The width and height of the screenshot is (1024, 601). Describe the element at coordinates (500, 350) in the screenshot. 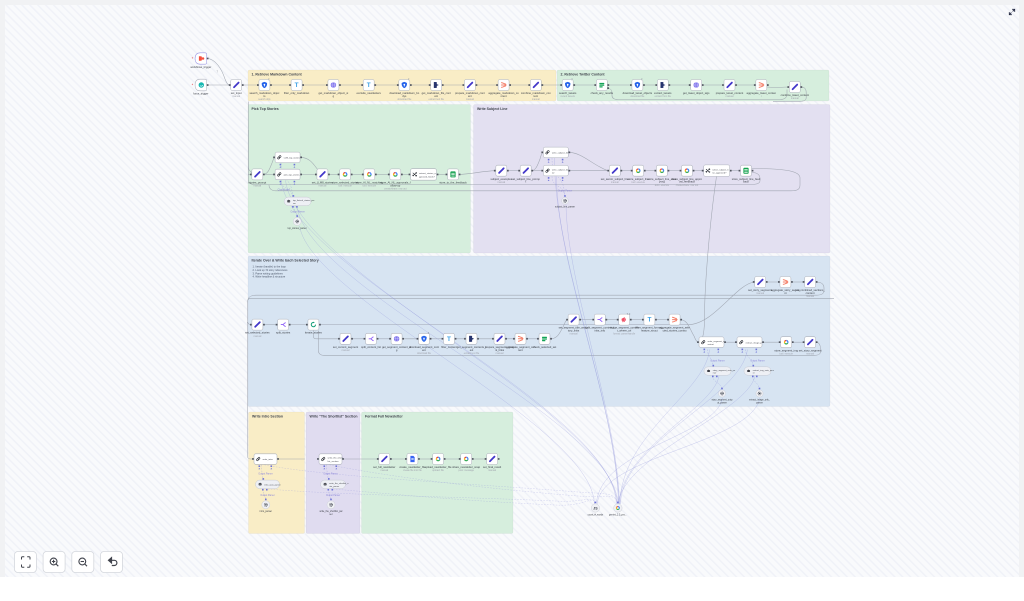

I see `svg-text: nt_links` at that location.